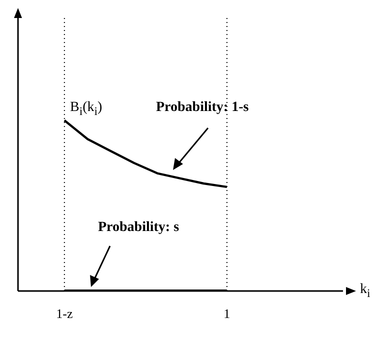  Describe the element at coordinates (64, 314) in the screenshot. I see `x-tick-label: 1-z` at that location.